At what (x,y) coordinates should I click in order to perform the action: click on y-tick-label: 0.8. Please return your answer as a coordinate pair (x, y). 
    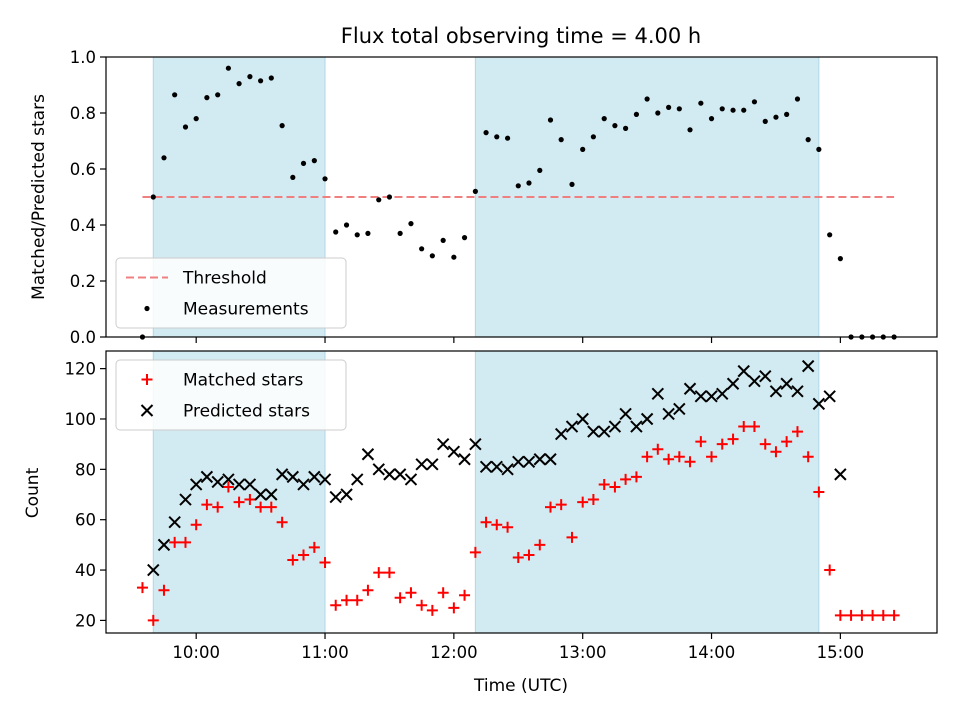
    Looking at the image, I should click on (83, 113).